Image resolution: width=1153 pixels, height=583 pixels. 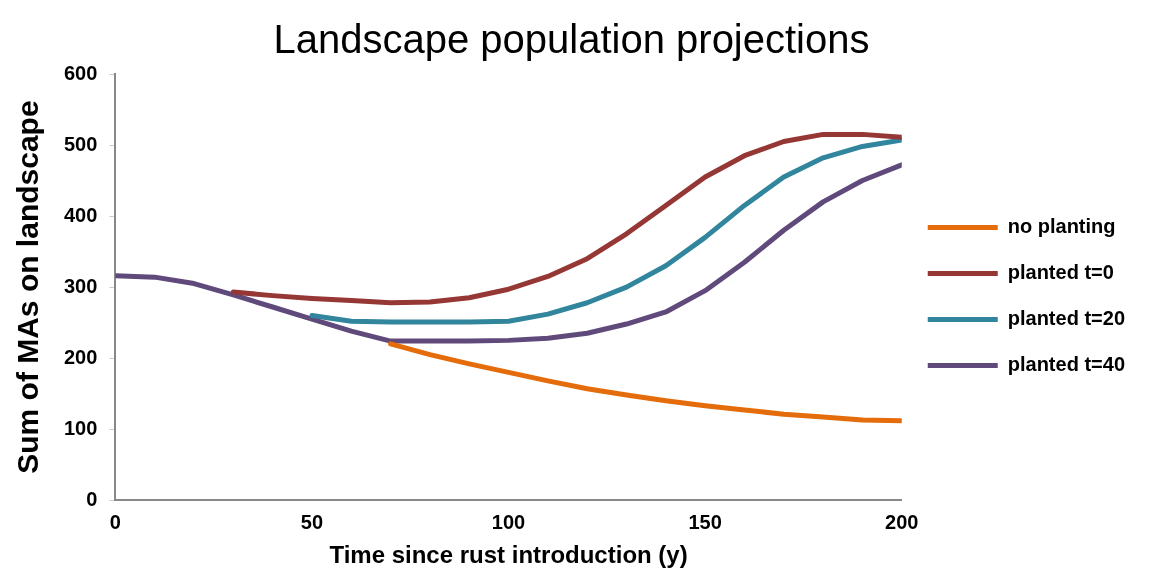 I want to click on y-tick-label: 400, so click(x=80, y=214).